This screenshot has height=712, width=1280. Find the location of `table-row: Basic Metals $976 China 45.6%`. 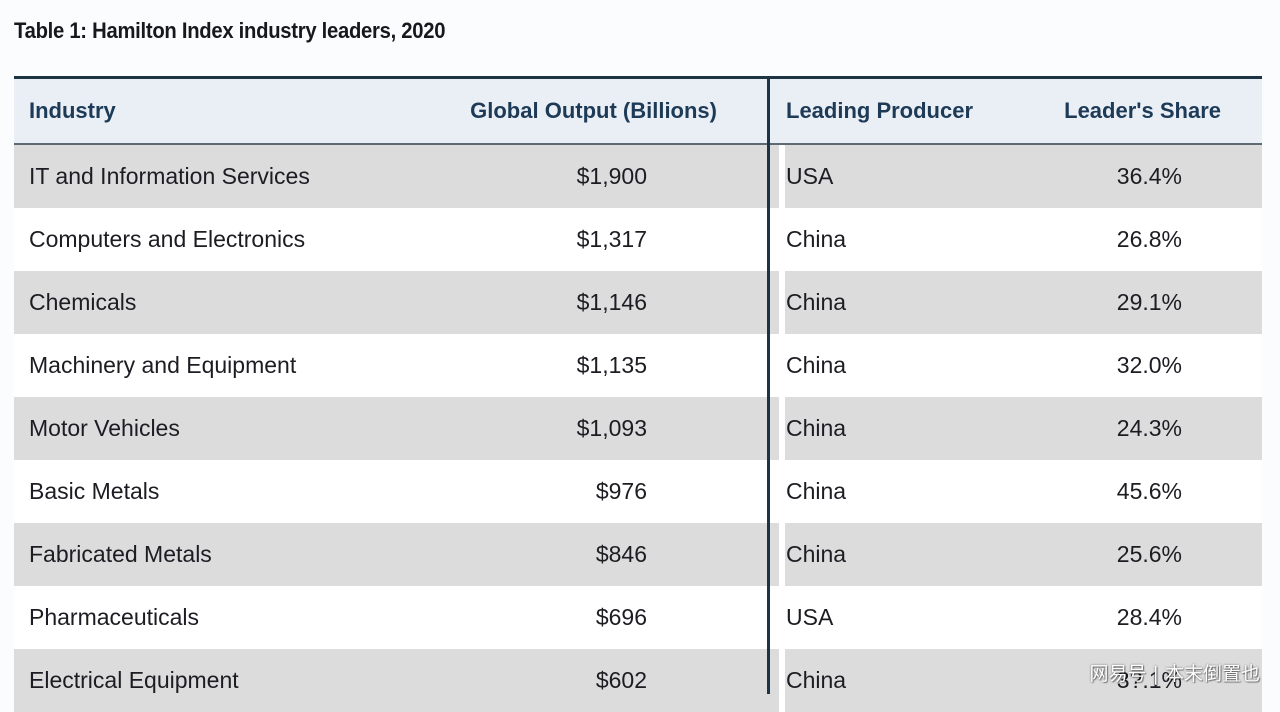

table-row: Basic Metals $976 China 45.6% is located at coordinates (638, 491).